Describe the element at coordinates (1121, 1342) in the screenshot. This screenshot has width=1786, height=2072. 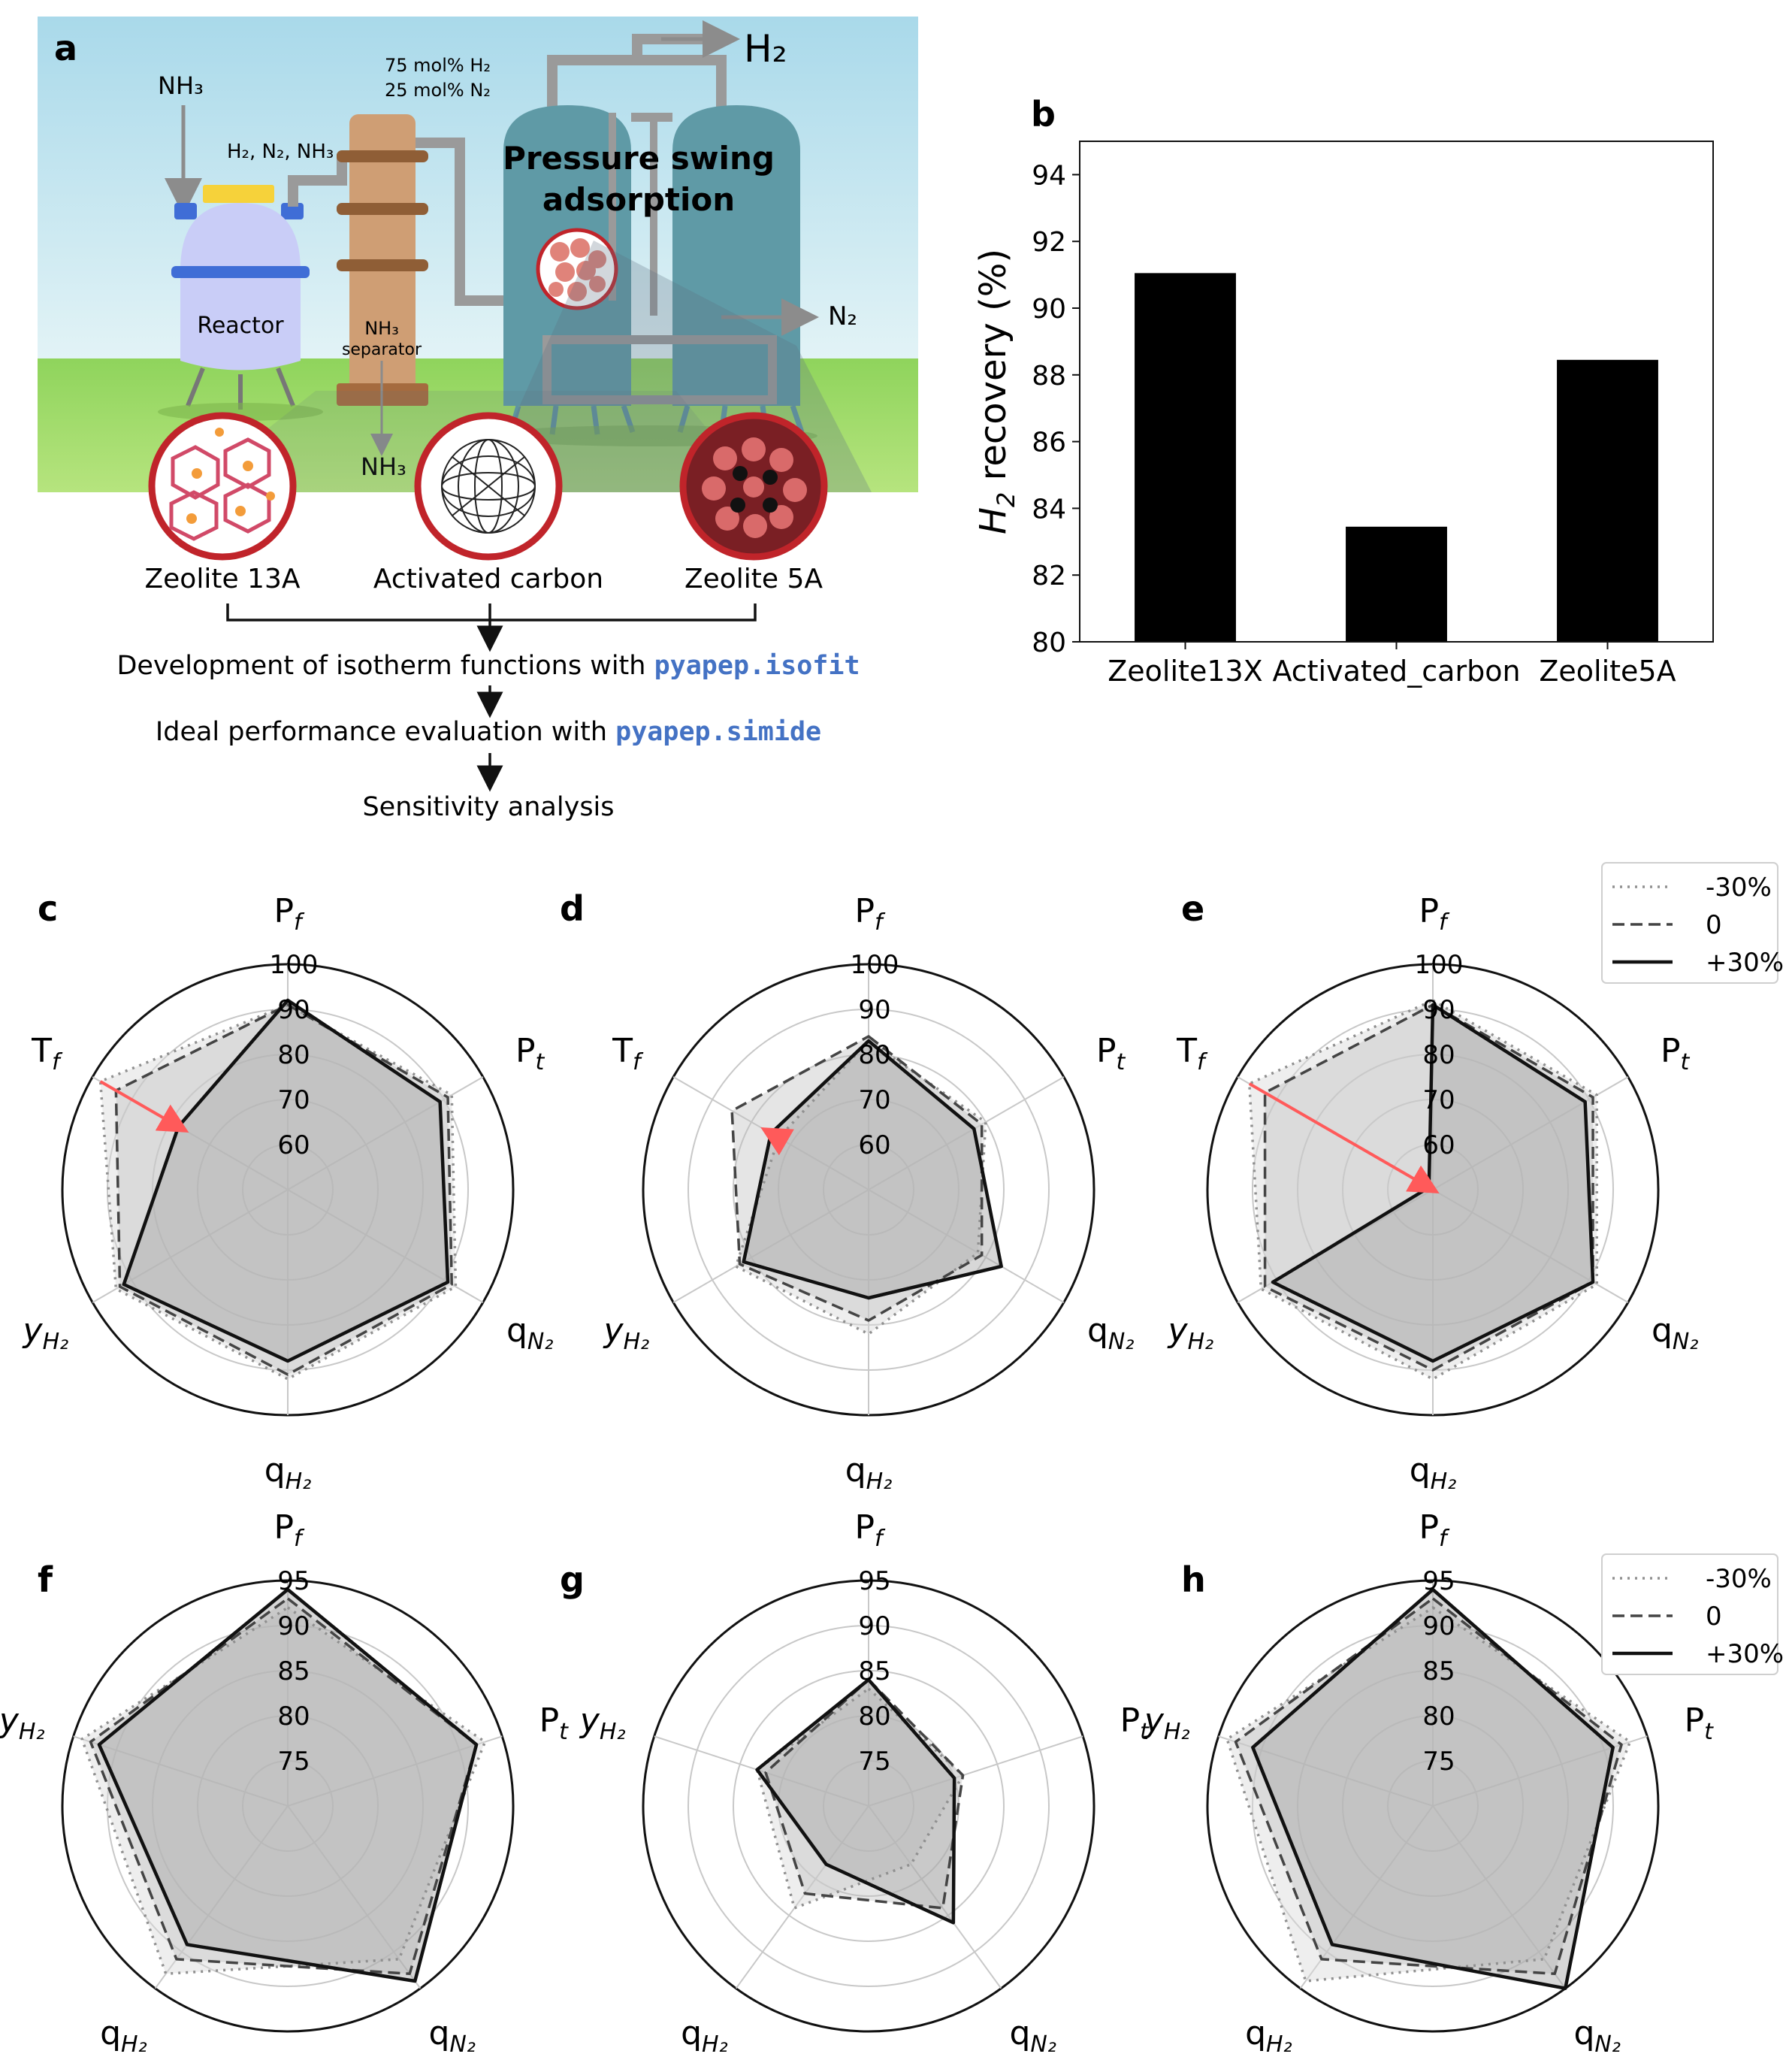
I see `radar-axis-label-sub: N₂` at that location.